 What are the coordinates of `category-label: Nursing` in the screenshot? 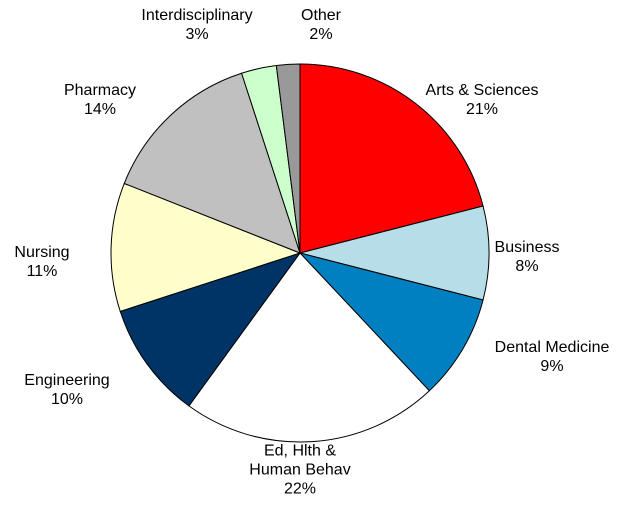 It's located at (42, 252).